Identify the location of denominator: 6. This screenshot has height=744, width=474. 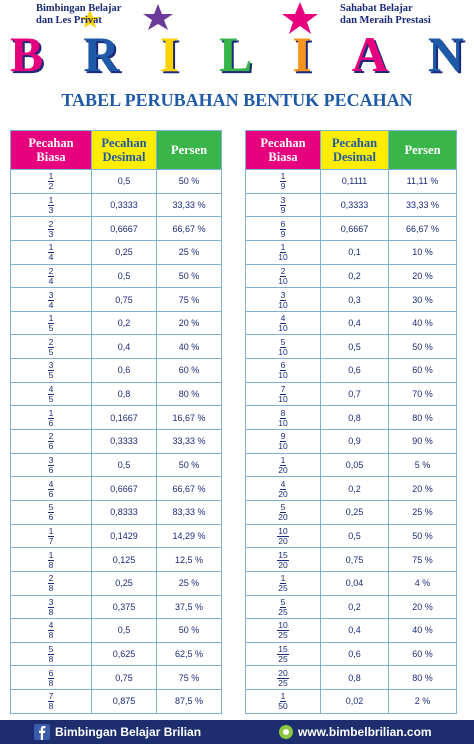
(51, 517).